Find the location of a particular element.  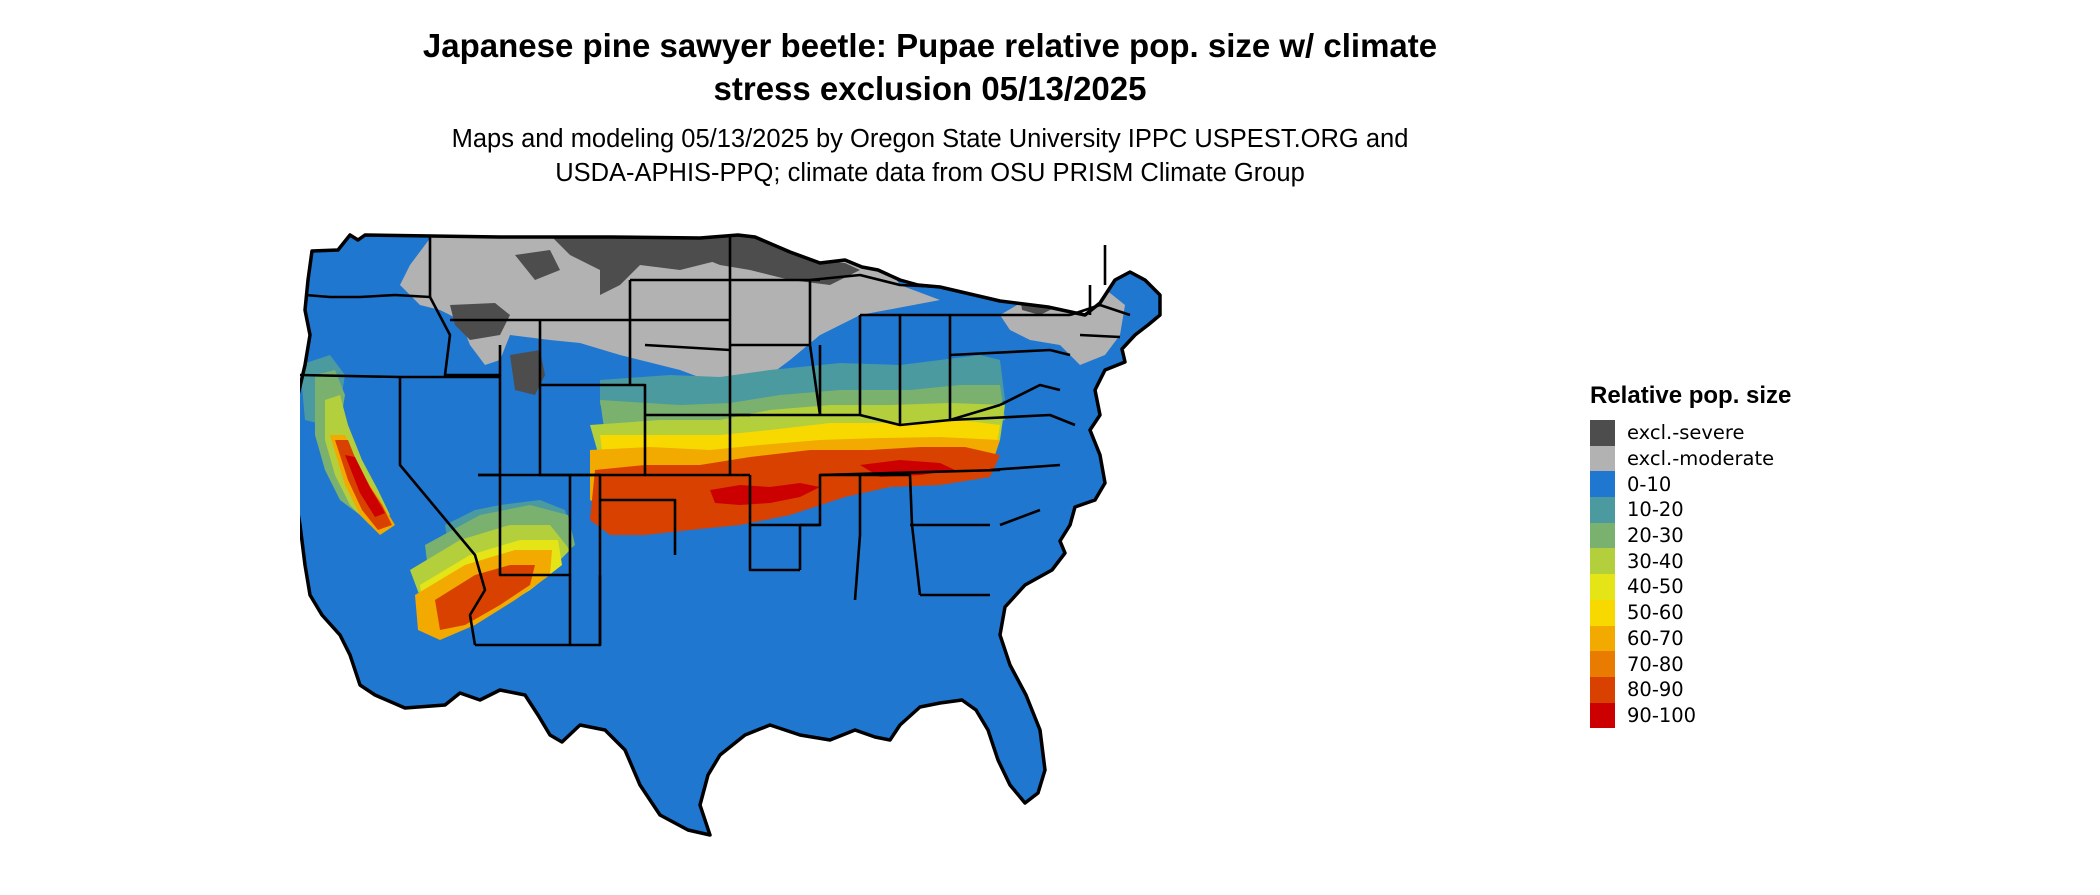

legend-item: 90-100 is located at coordinates (1690, 715).